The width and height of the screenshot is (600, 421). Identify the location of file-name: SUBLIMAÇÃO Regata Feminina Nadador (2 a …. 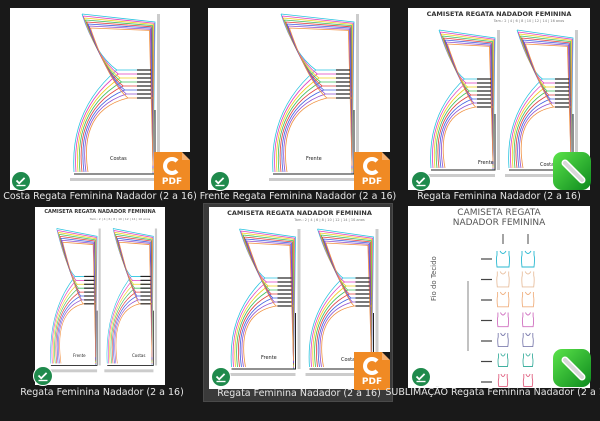
(492, 392).